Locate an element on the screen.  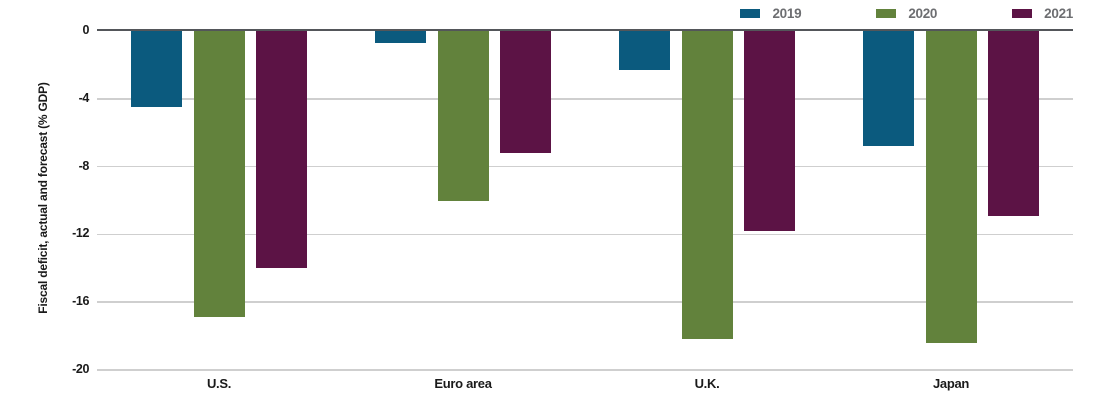
legend: 2019 2020 2021 is located at coordinates (906, 13).